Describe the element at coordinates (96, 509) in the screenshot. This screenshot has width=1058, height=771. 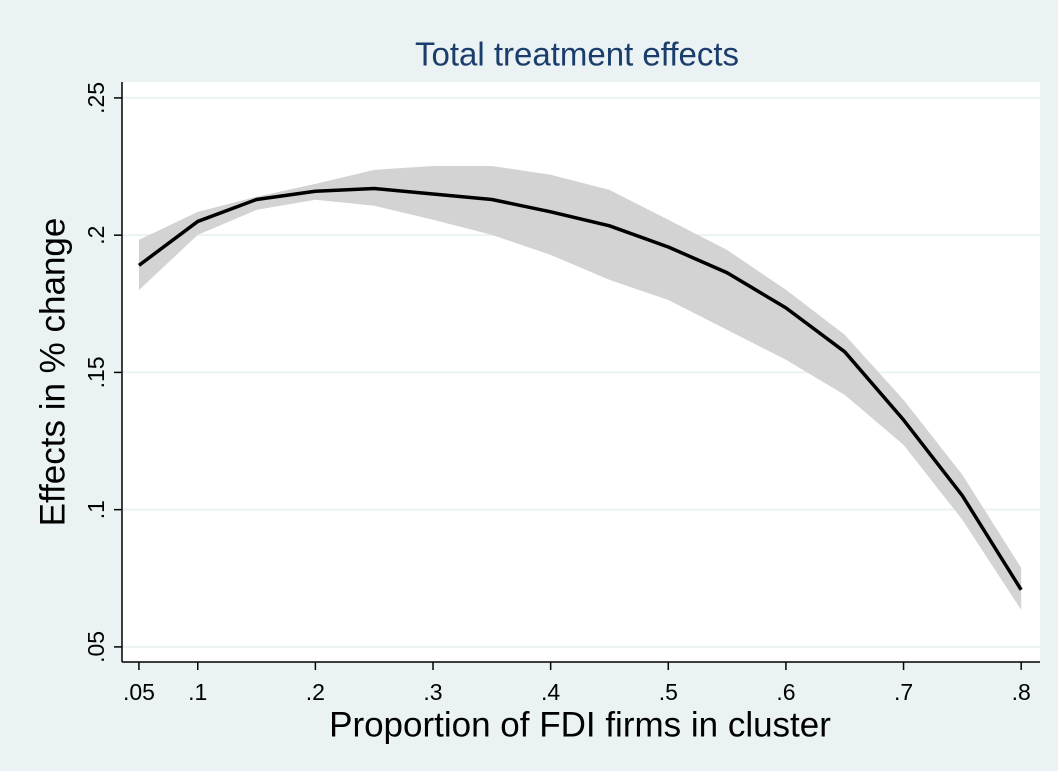
I see `y-tick-label: .1` at that location.